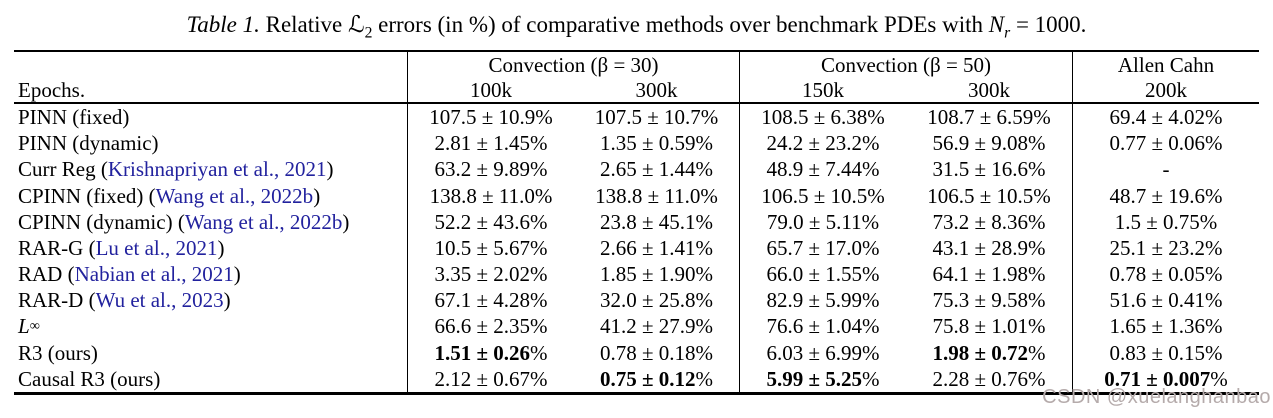 The width and height of the screenshot is (1273, 418). I want to click on value-cell: 52.2 ± 43.6%, so click(491, 221).